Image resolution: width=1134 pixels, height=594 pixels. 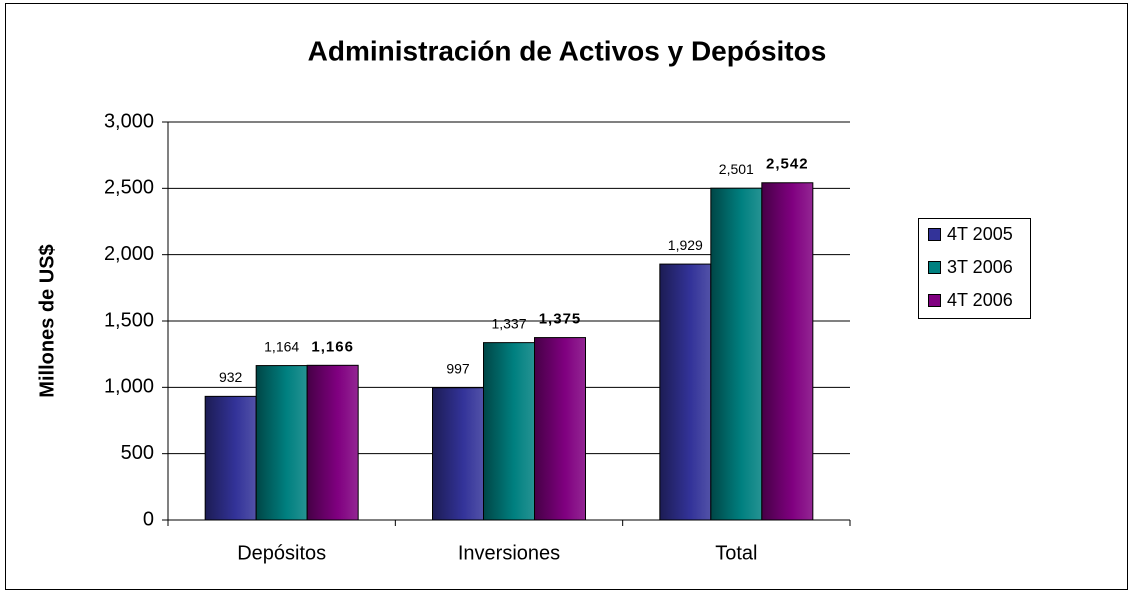 I want to click on data-label: 1,375, so click(x=560, y=319).